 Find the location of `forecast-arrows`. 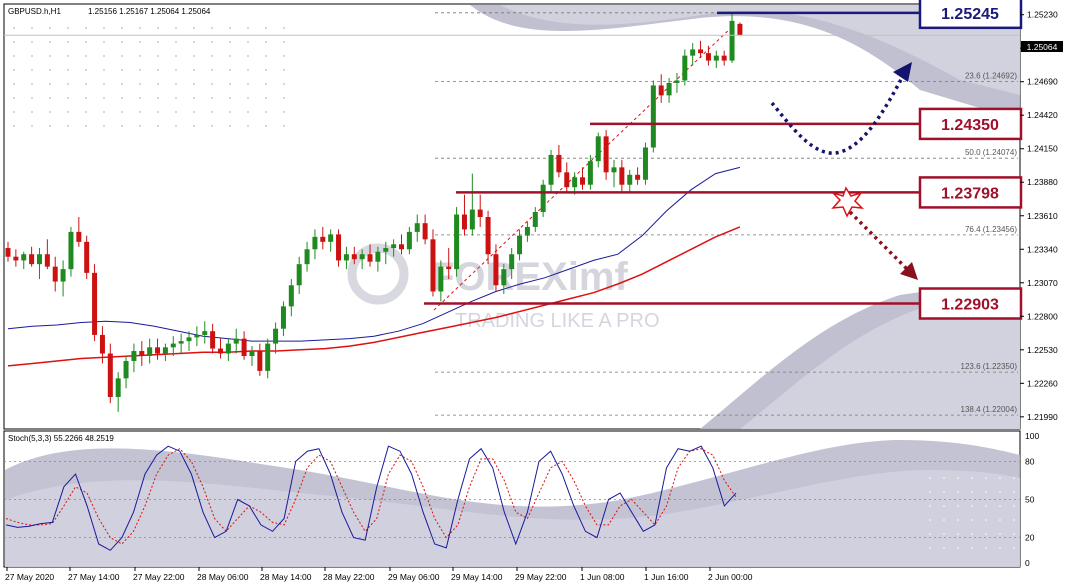

forecast-arrows is located at coordinates (844, 171).